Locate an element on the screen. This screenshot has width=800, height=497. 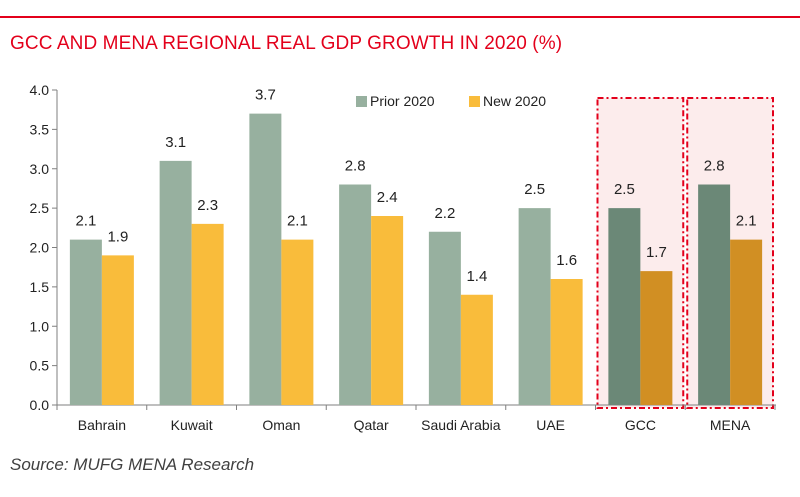
x-tick-label: Kuwait is located at coordinates (192, 425).